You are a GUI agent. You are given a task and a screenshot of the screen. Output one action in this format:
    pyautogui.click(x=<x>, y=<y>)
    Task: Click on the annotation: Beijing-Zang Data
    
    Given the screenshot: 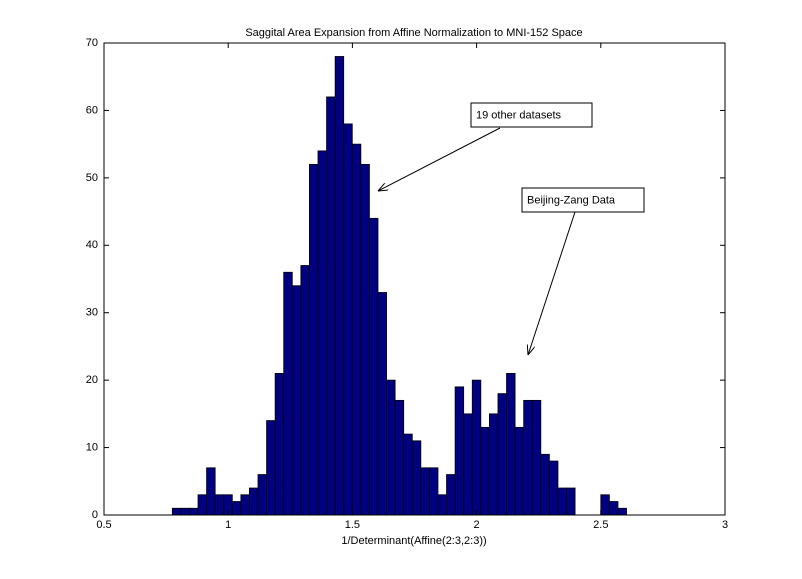 What is the action you would take?
    pyautogui.click(x=571, y=200)
    